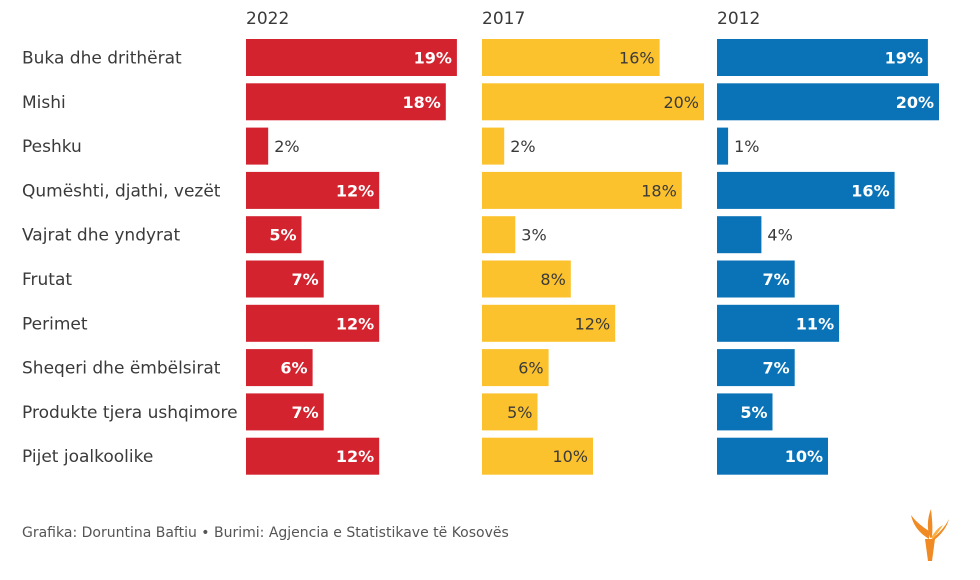  What do you see at coordinates (87, 457) in the screenshot?
I see `category-label: Pijet joalkoolike` at bounding box center [87, 457].